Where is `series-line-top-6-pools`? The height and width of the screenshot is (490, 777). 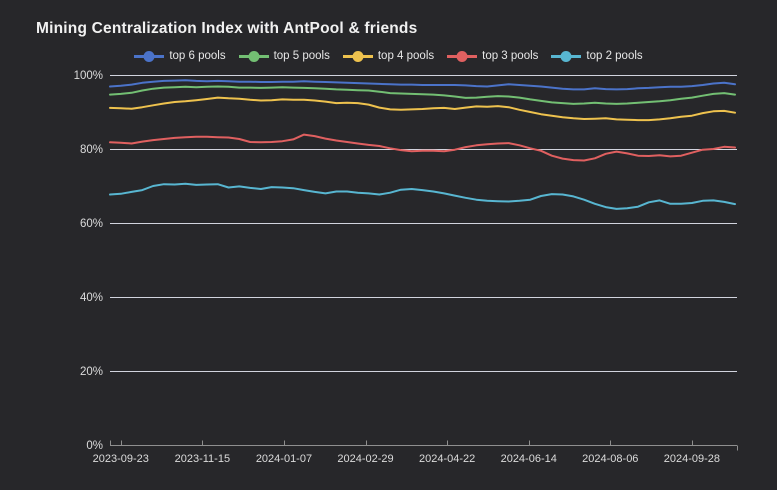 series-line-top-6-pools is located at coordinates (422, 85).